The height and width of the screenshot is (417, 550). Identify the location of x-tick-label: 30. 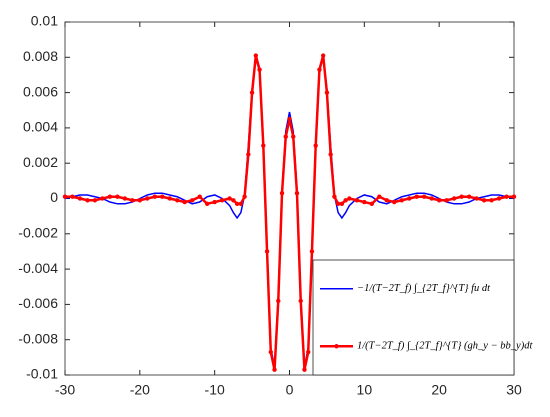
(514, 390).